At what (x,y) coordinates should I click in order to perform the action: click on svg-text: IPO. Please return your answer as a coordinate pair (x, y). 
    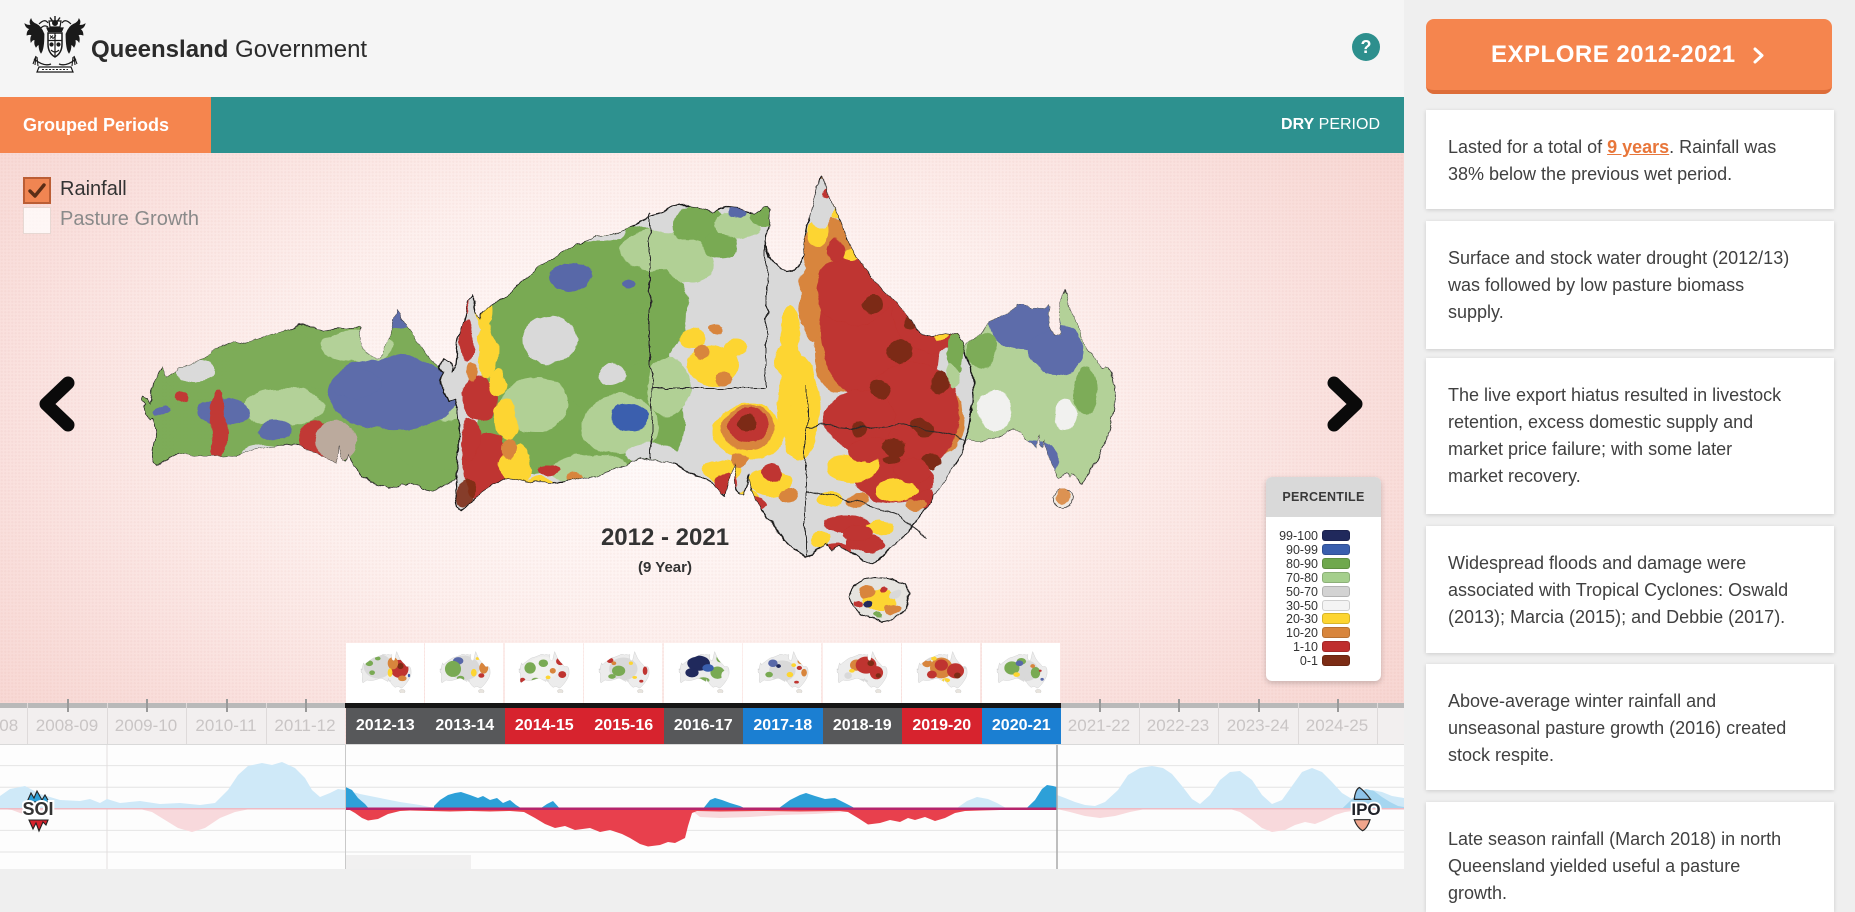
    Looking at the image, I should click on (1365, 809).